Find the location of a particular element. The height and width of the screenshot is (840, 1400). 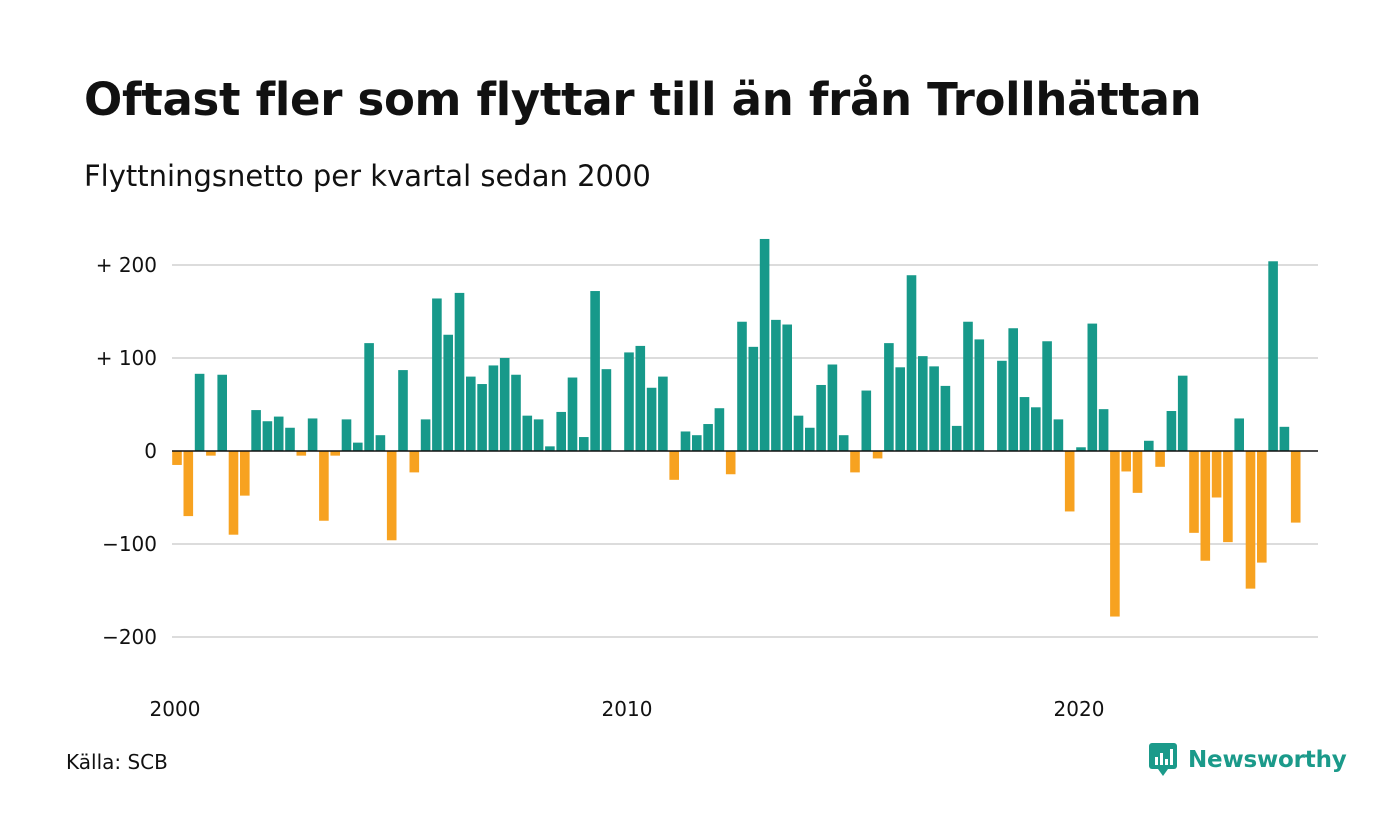

bar-2018-q4 is located at coordinates (1024, 424).